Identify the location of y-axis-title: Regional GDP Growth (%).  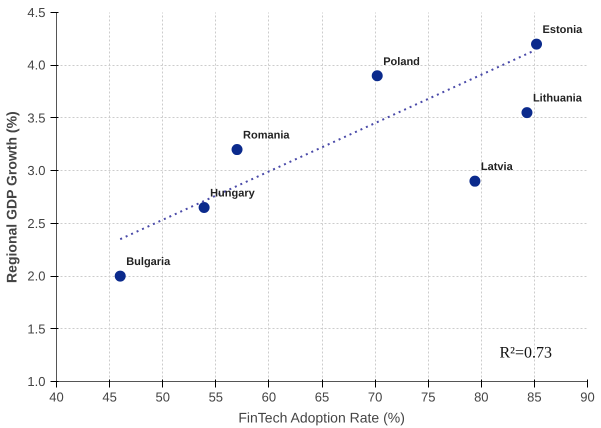
(11, 197).